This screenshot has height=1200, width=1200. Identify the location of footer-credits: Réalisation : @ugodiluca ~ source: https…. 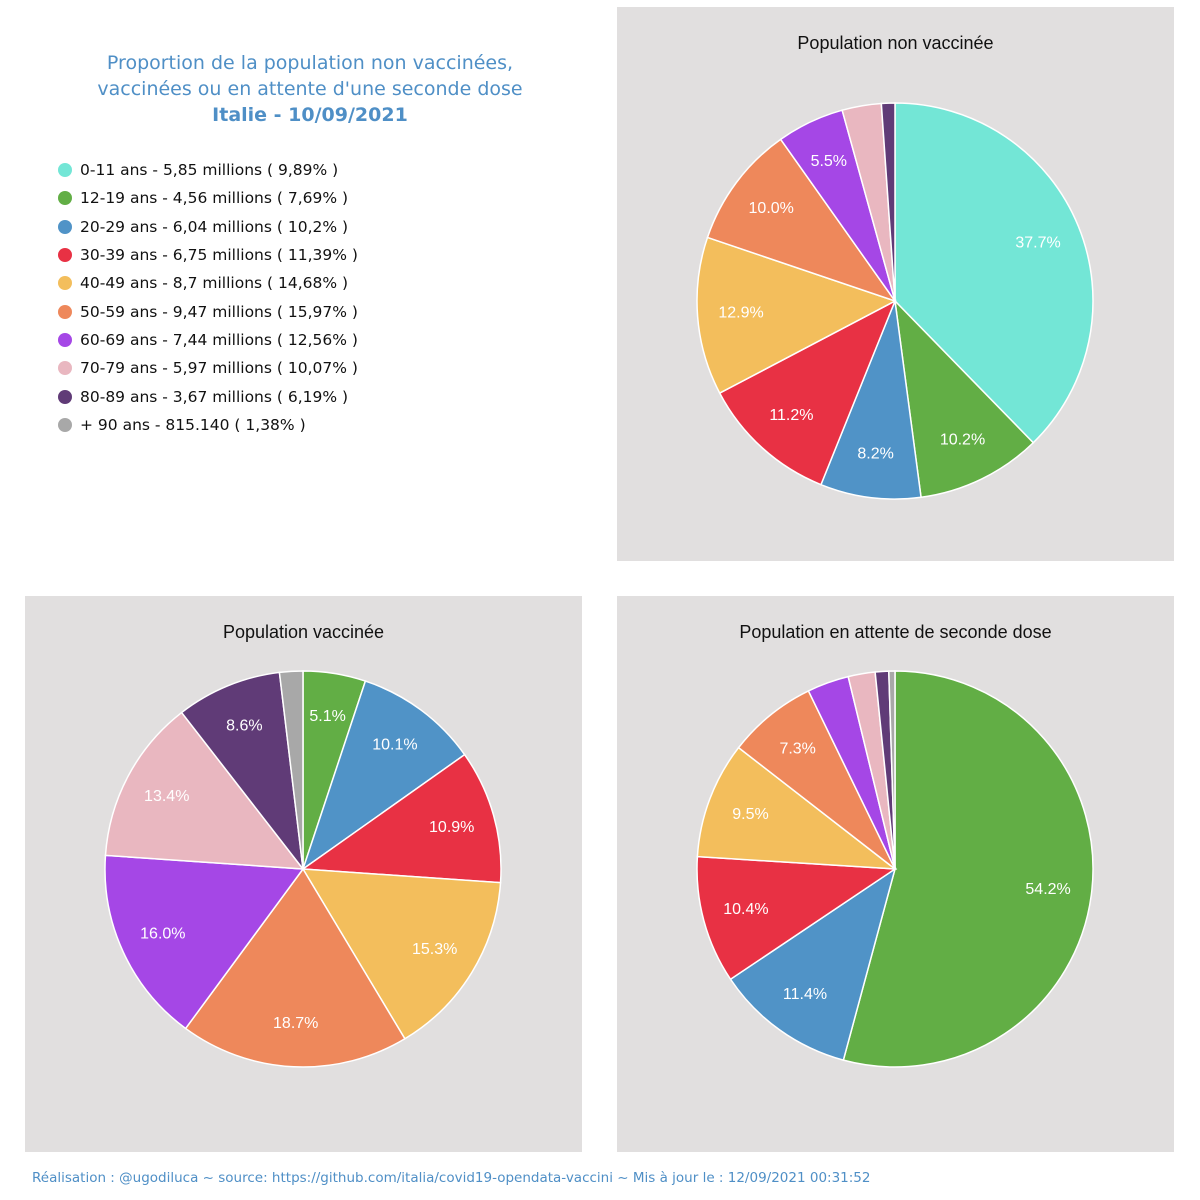
(451, 1178).